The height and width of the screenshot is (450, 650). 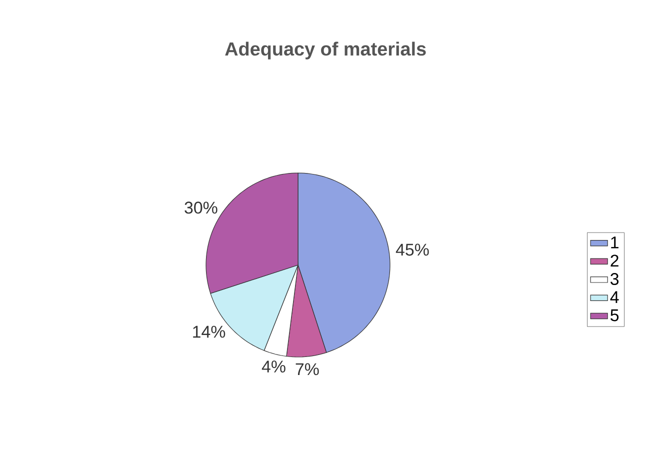 What do you see at coordinates (614, 315) in the screenshot?
I see `legend-label: 5` at bounding box center [614, 315].